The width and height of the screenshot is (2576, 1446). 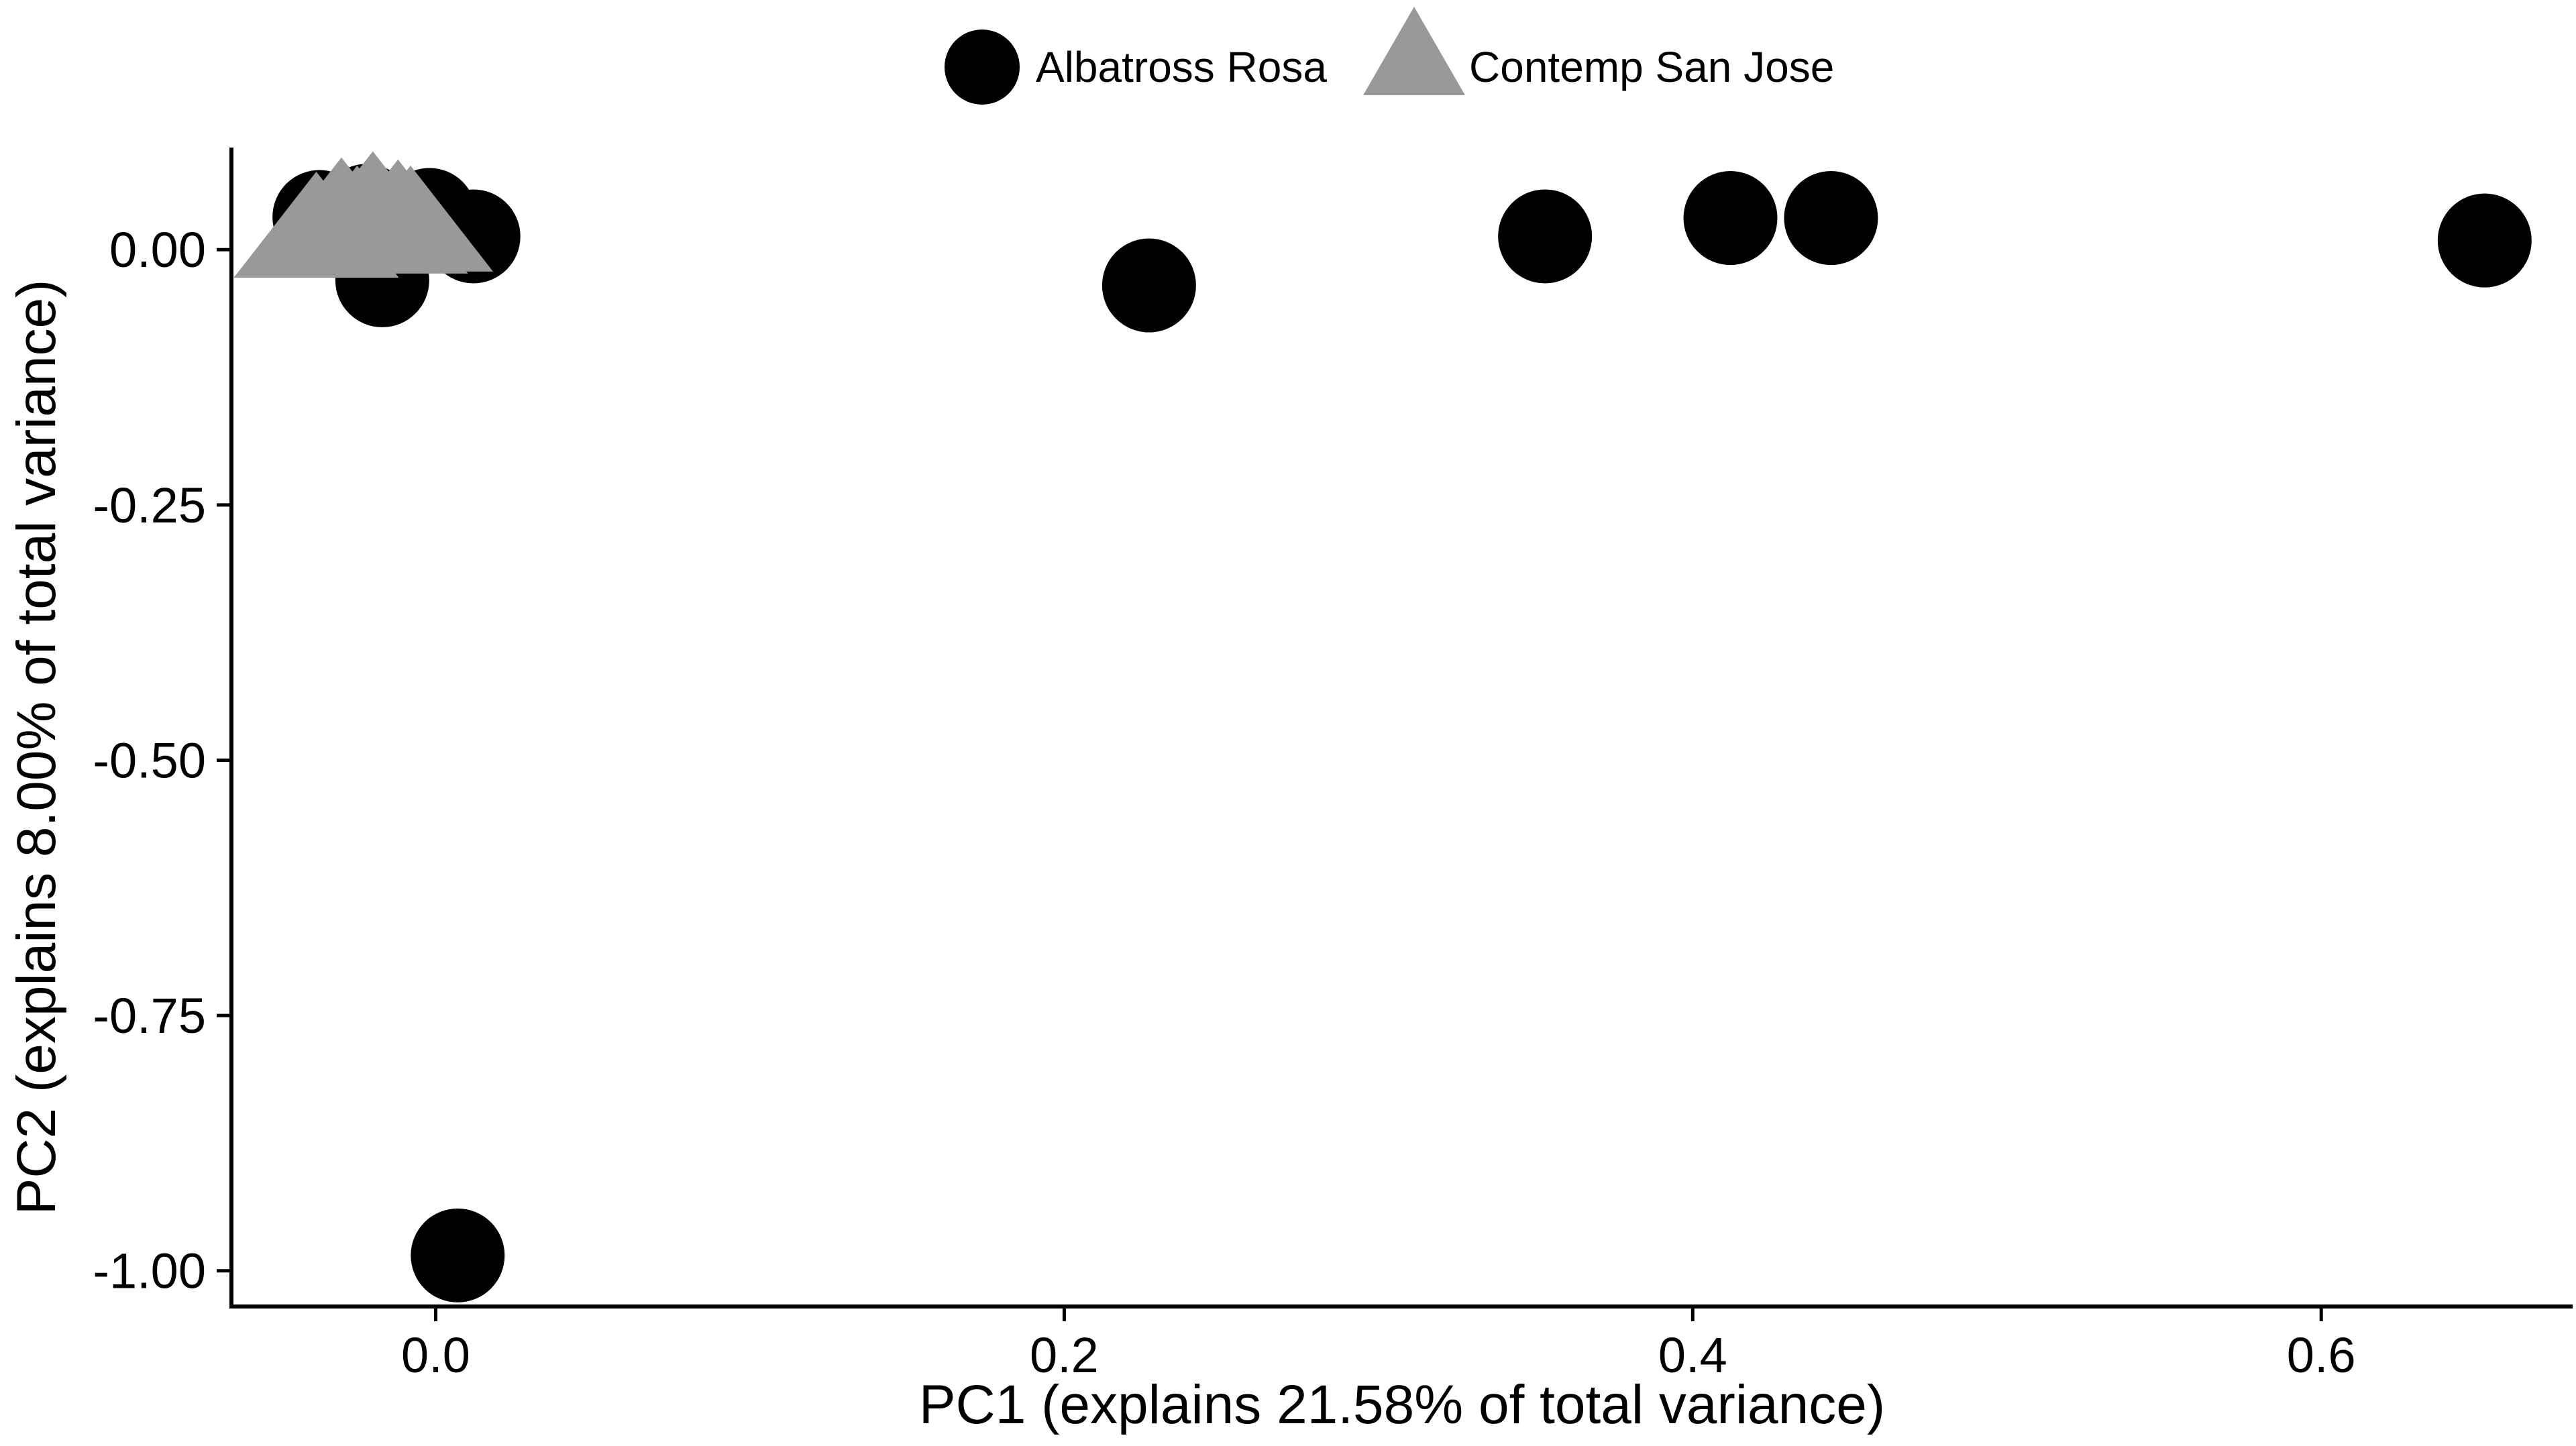 What do you see at coordinates (1414, 51) in the screenshot?
I see `legend-triangle-icon` at bounding box center [1414, 51].